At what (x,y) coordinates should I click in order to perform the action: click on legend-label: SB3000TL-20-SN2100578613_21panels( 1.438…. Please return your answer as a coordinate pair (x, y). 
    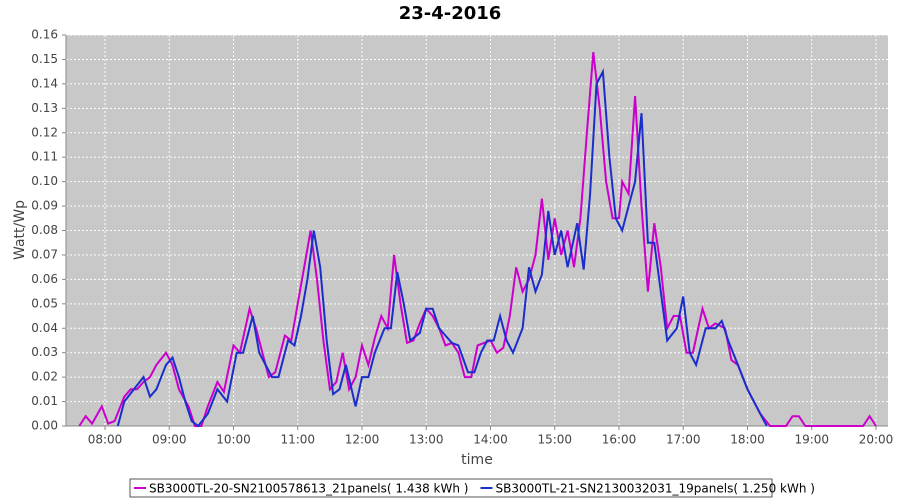
    Looking at the image, I should click on (308, 489).